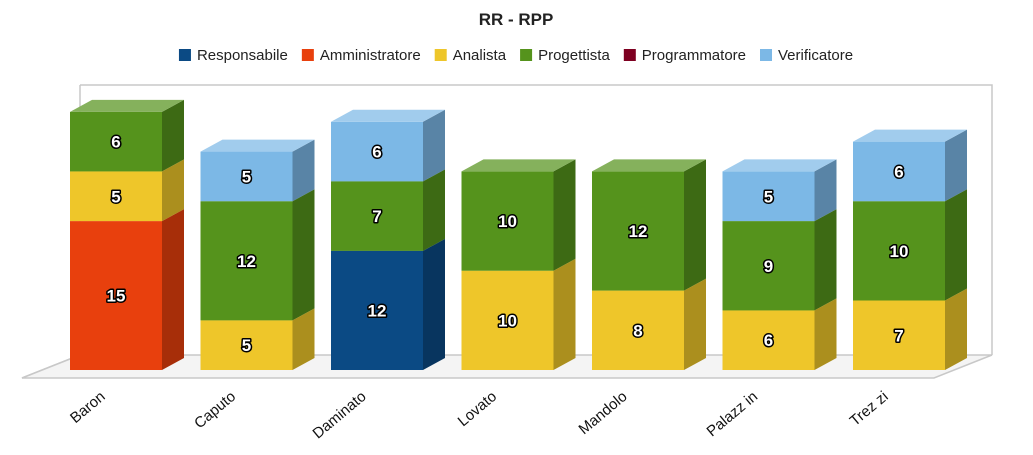 The image size is (1033, 455). I want to click on bar-baron-progettista-side, so click(173, 135).